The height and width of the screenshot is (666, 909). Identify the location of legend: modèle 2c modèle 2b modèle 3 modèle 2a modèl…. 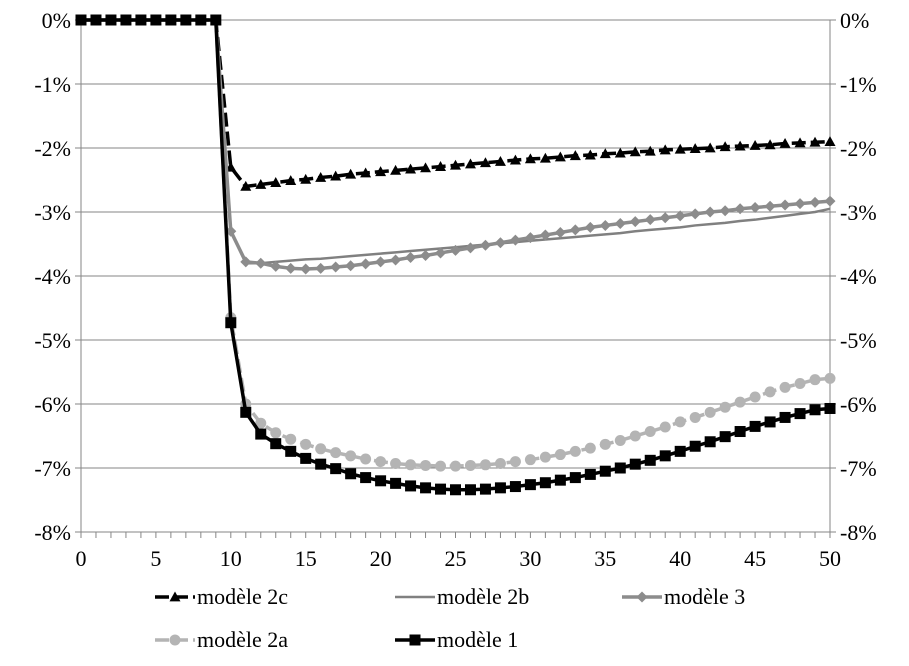
(450, 618).